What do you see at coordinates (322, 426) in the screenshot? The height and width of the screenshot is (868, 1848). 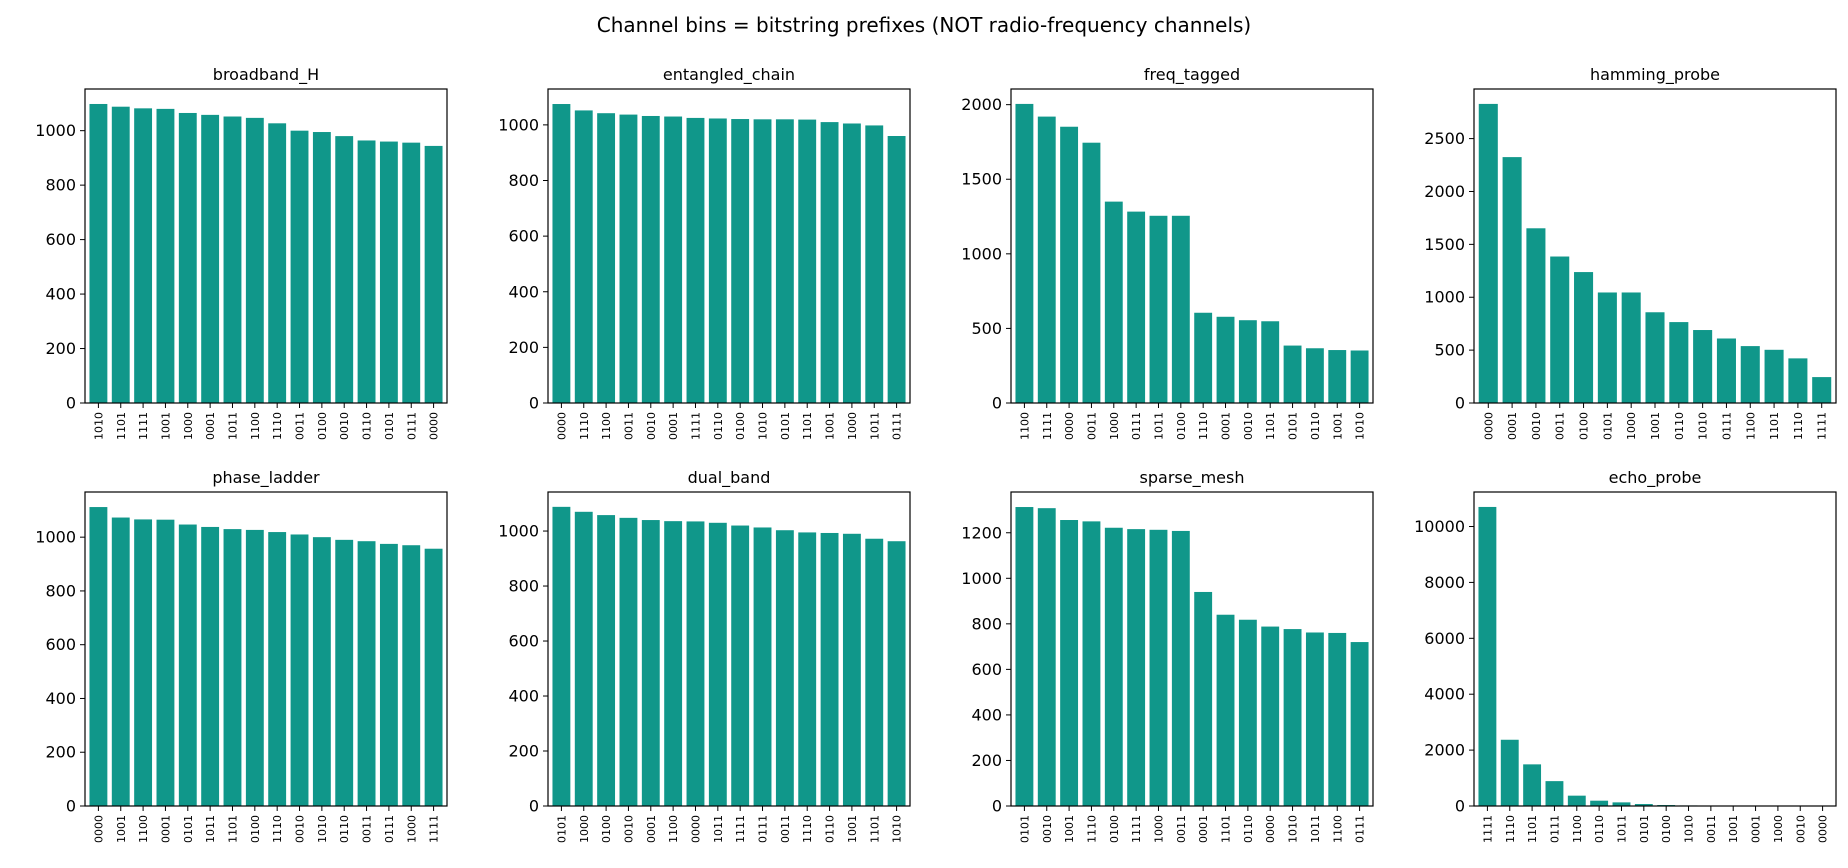 I see `x-tick-label: 0100` at bounding box center [322, 426].